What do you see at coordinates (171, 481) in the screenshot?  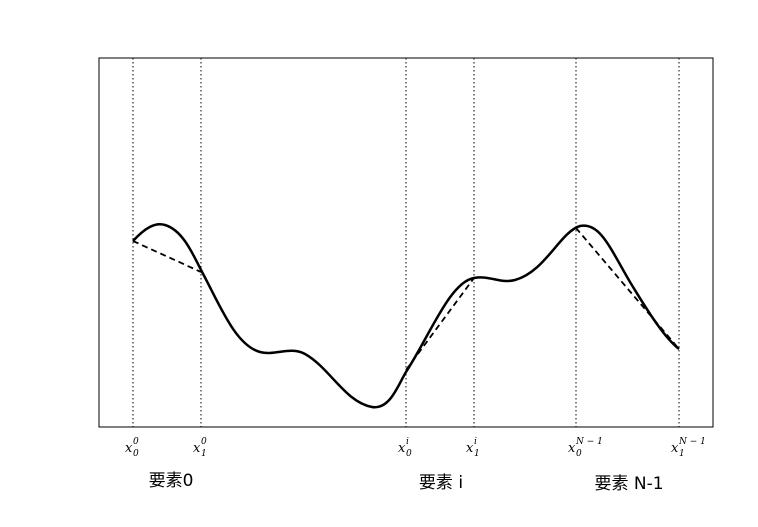 I see `element-label: 要素0` at bounding box center [171, 481].